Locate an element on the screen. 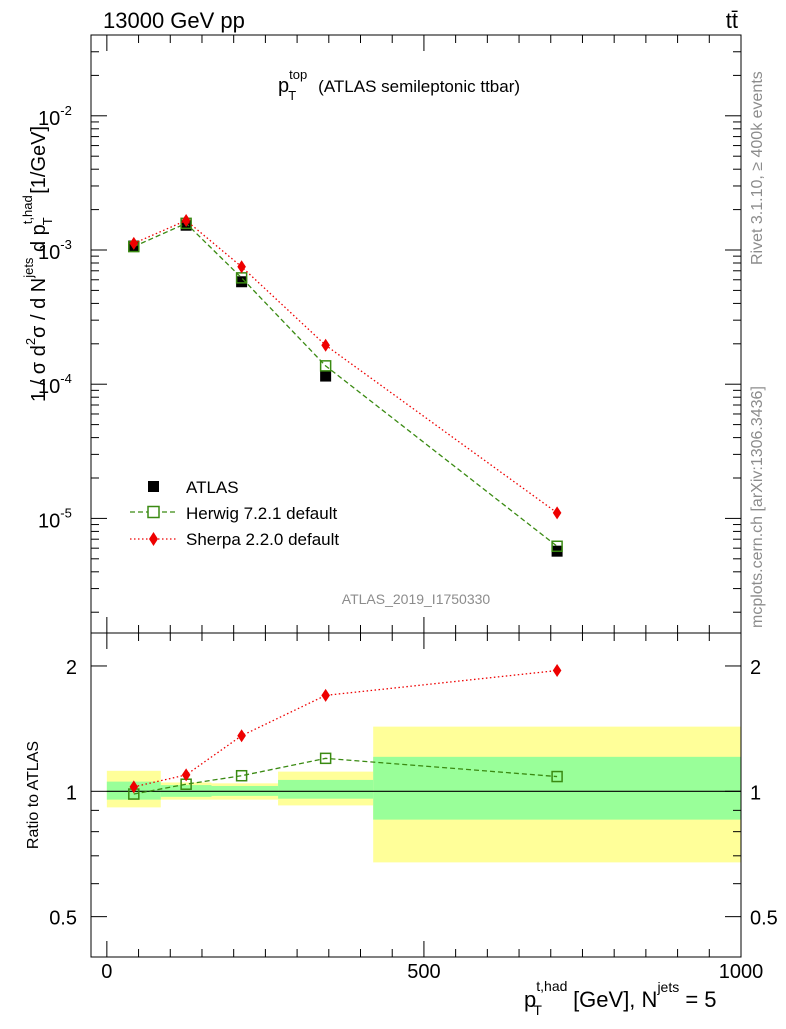  main-y-tick-label: 10⁻⁵ is located at coordinates (55, 518).